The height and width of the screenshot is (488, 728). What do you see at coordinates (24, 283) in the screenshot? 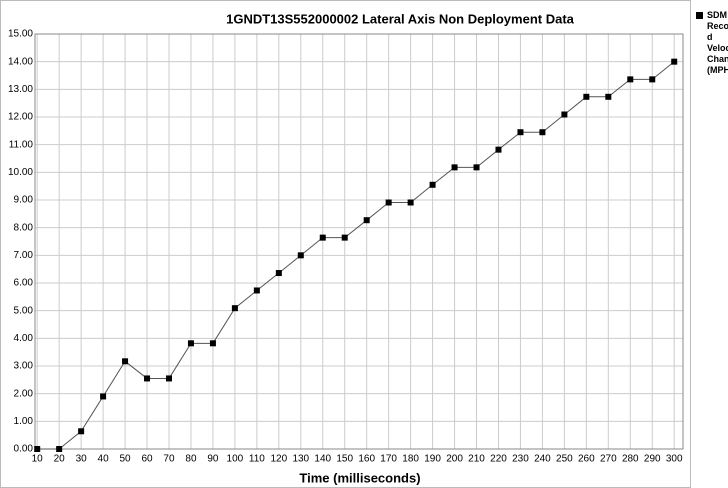
I see `y-tick-label: 6.00` at bounding box center [24, 283].